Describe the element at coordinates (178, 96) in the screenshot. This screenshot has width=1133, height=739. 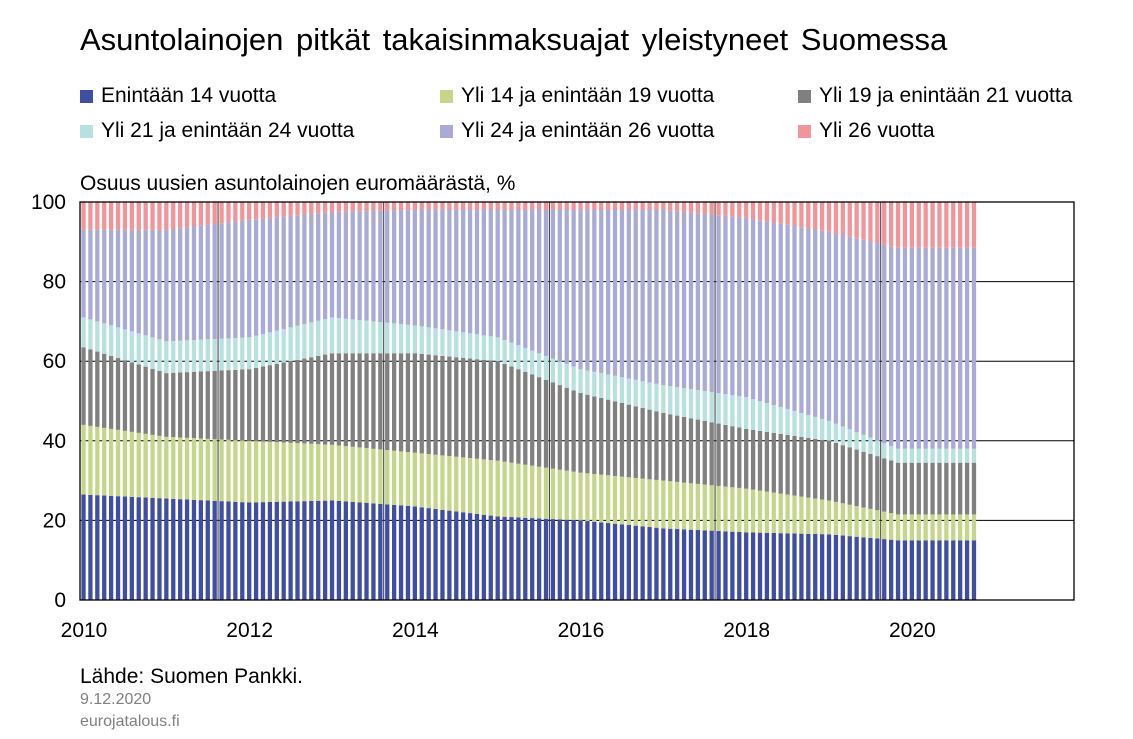
I see `legend-item: Enintään 14 vuotta` at that location.